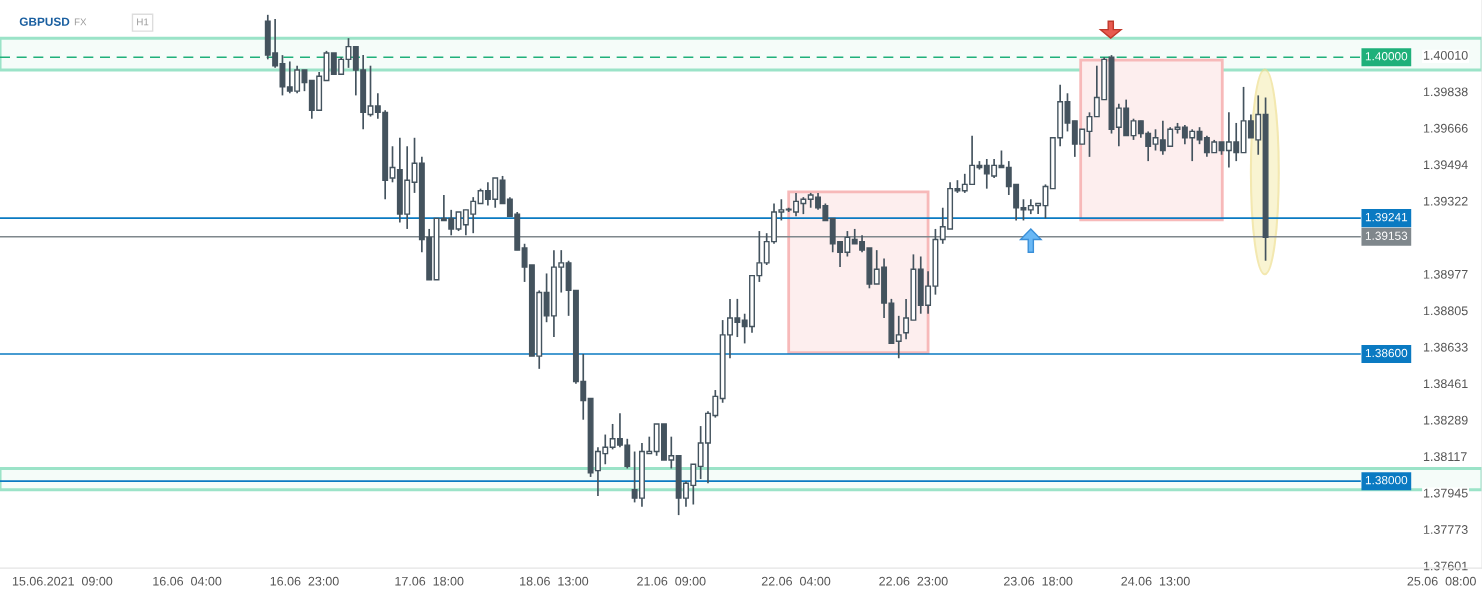  Describe the element at coordinates (44, 21) in the screenshot. I see `text: GBPUSD` at that location.